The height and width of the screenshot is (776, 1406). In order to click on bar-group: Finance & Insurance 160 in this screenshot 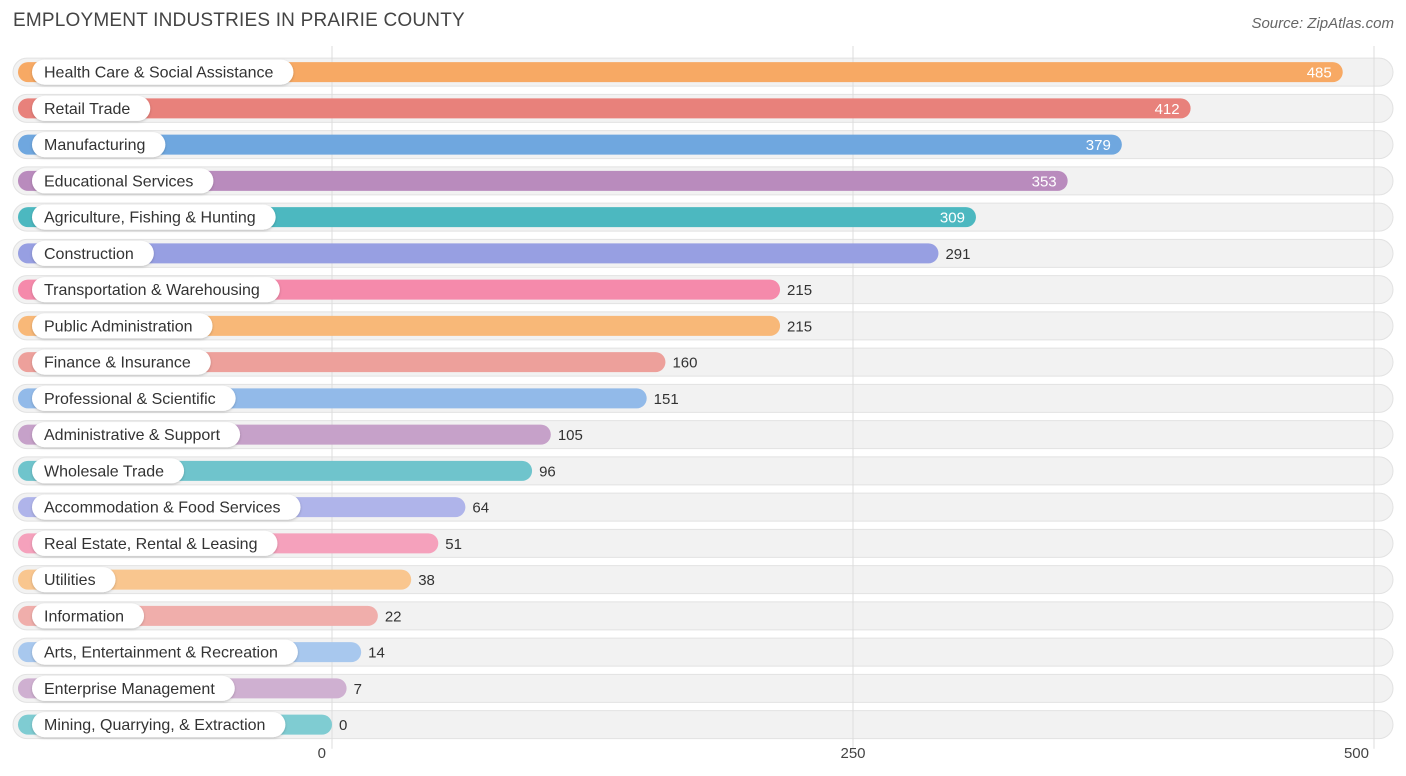, I will do `click(357, 362)`.